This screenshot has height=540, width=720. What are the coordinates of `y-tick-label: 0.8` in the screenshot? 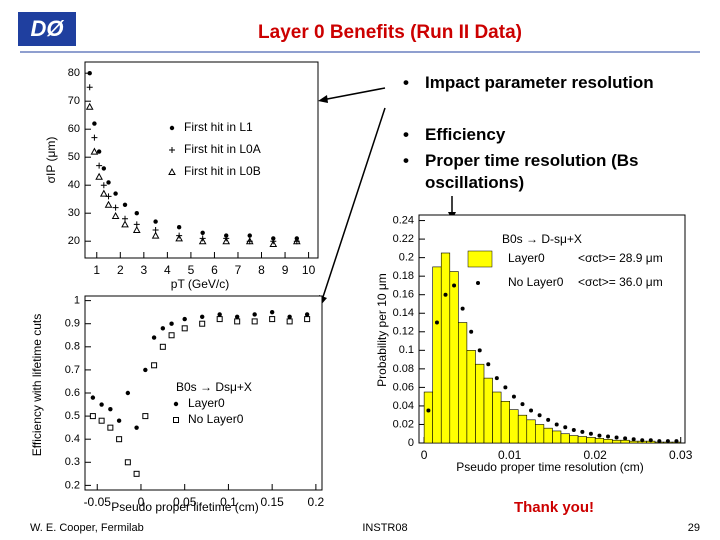 It's located at (72, 347).